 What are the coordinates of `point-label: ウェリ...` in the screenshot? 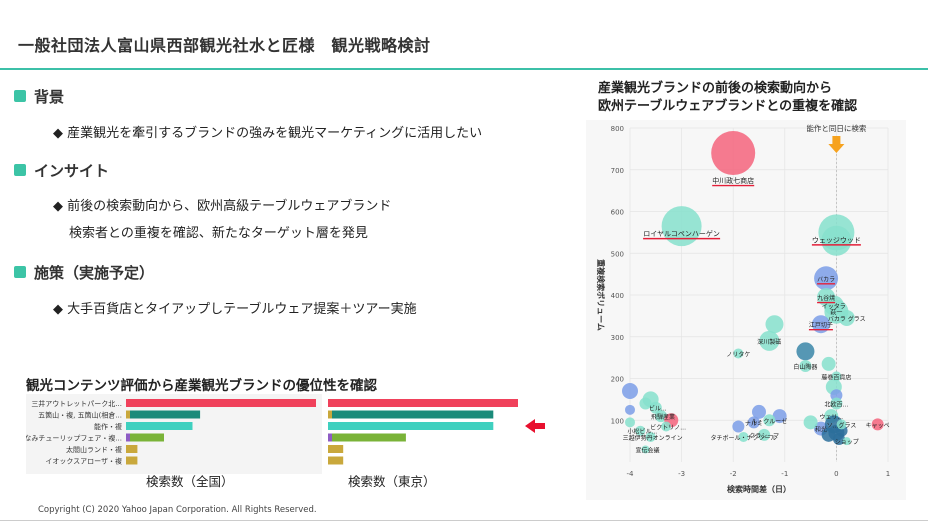 It's located at (831, 417).